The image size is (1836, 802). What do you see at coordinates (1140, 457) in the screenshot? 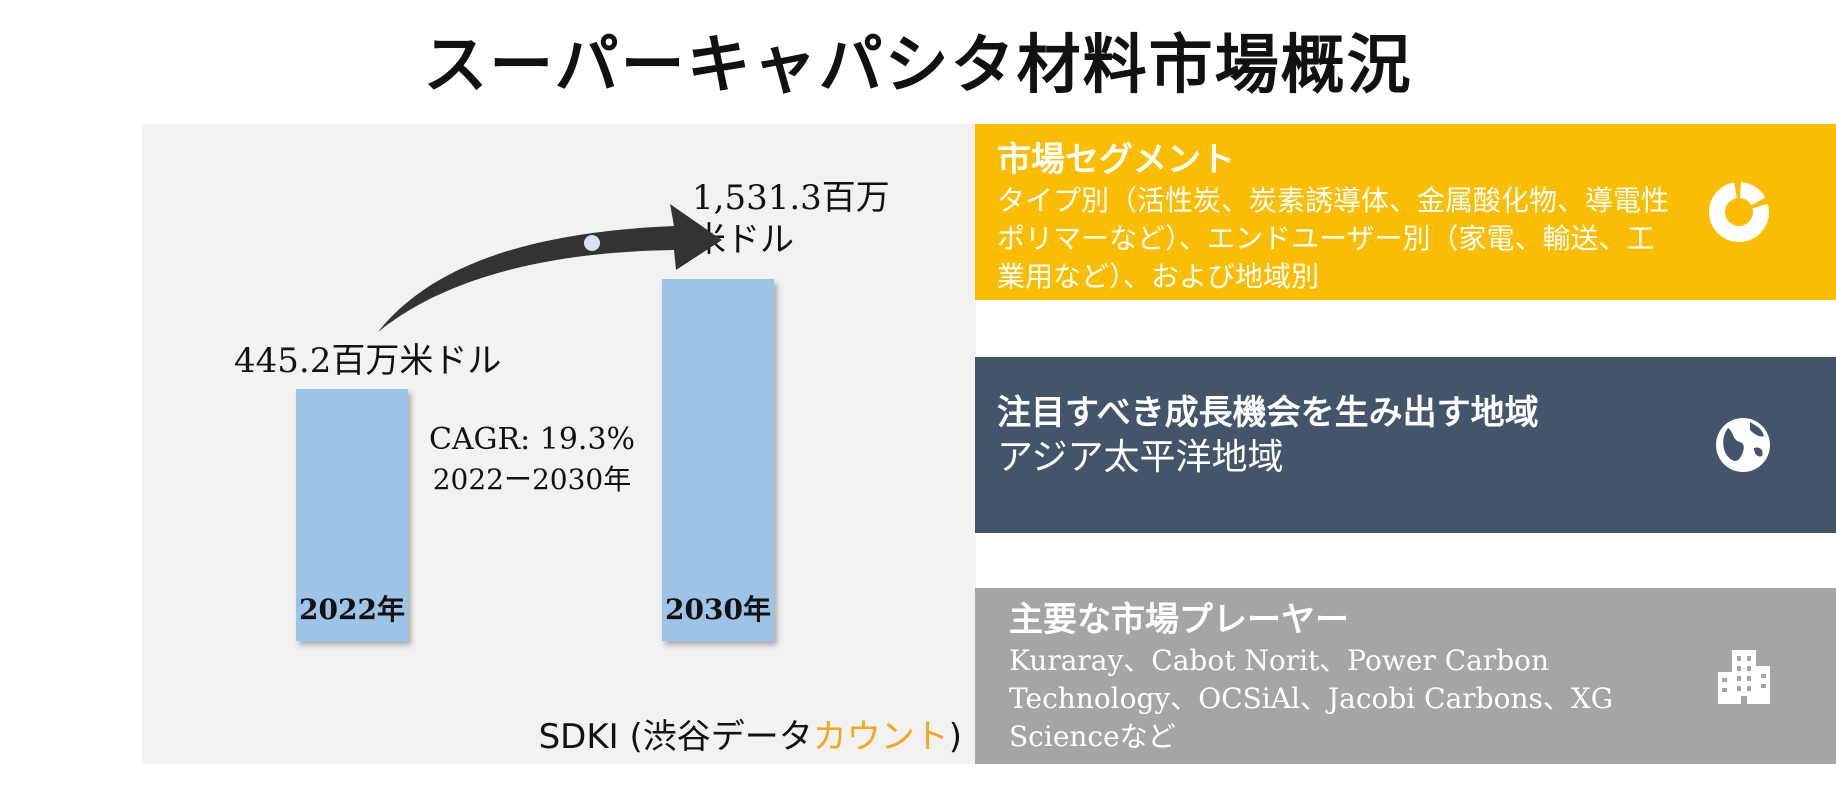
I see `card-body: アジア太平洋地域` at bounding box center [1140, 457].